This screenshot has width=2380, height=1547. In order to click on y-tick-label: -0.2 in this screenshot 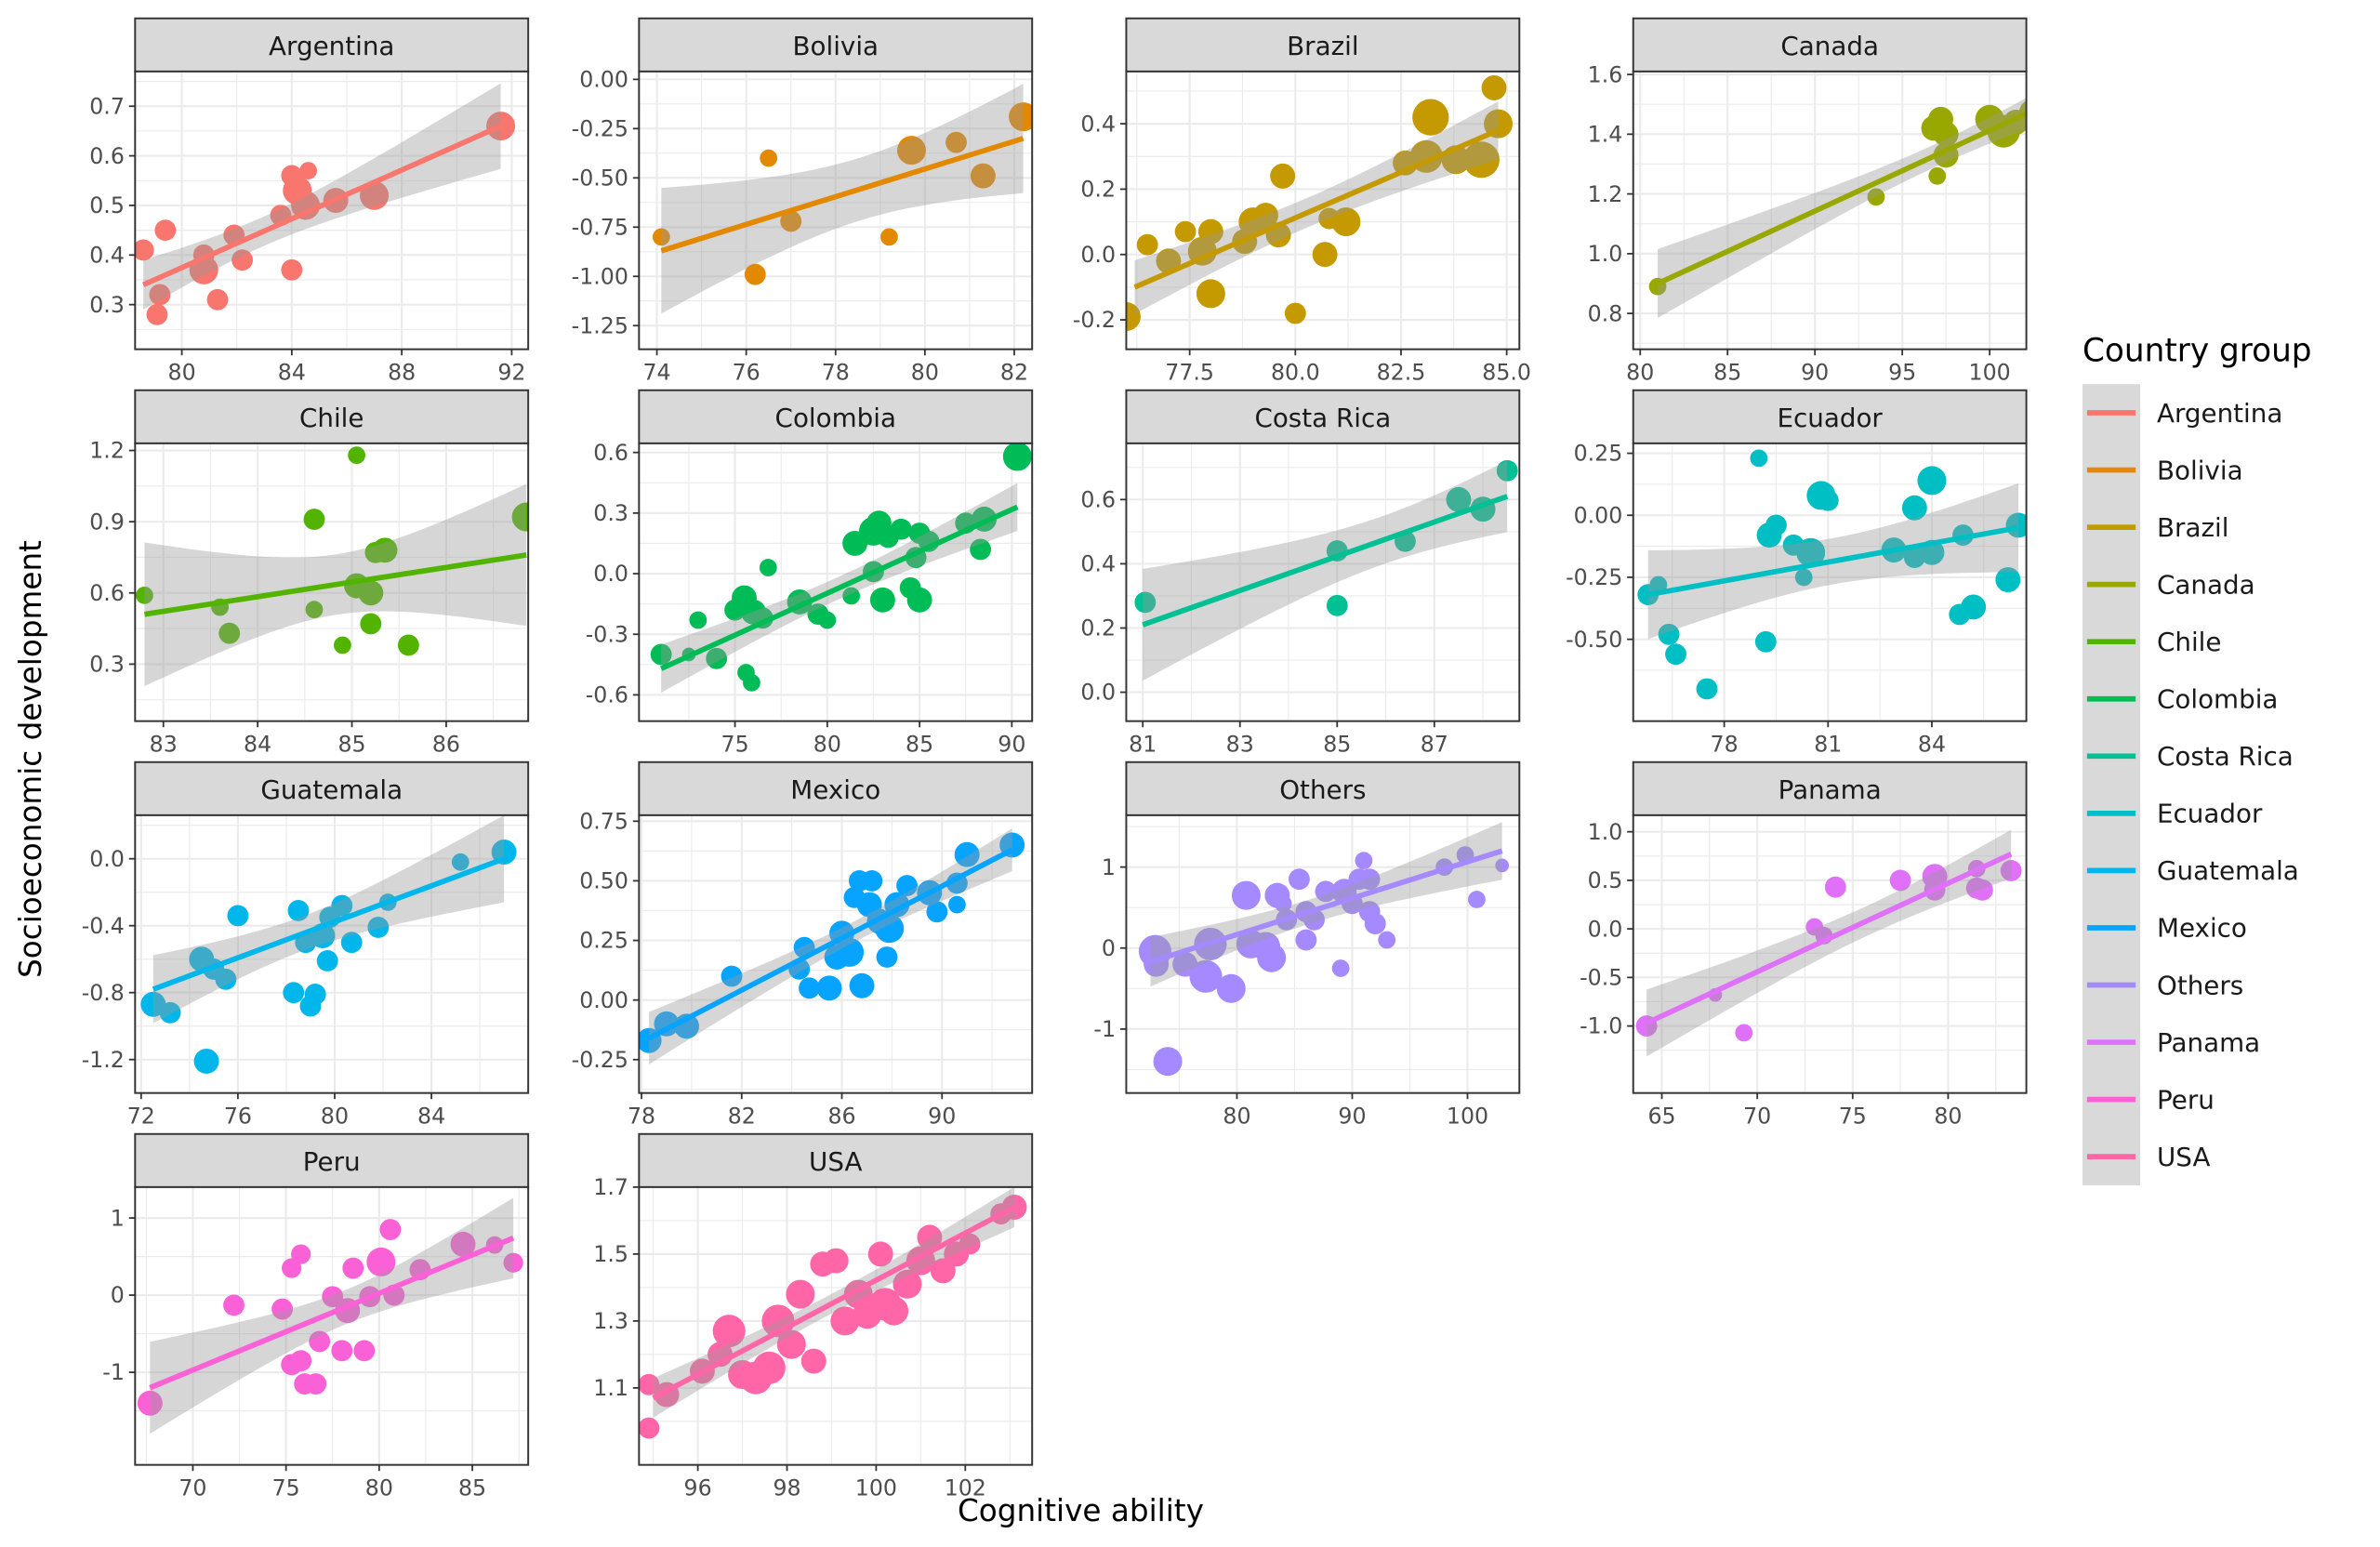, I will do `click(1094, 320)`.